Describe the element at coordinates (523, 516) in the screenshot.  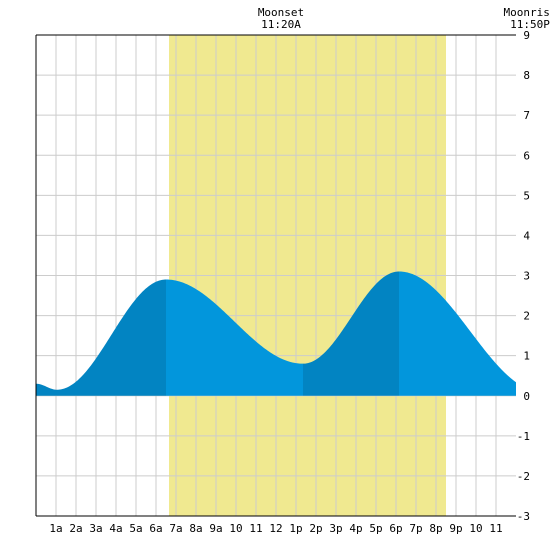
I see `y-tick-label: -3` at that location.